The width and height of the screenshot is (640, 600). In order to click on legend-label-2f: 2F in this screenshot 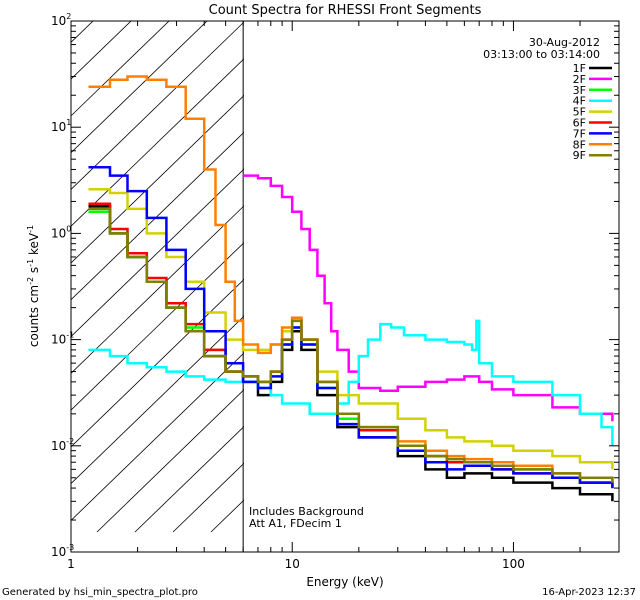, I will do `click(579, 79)`.